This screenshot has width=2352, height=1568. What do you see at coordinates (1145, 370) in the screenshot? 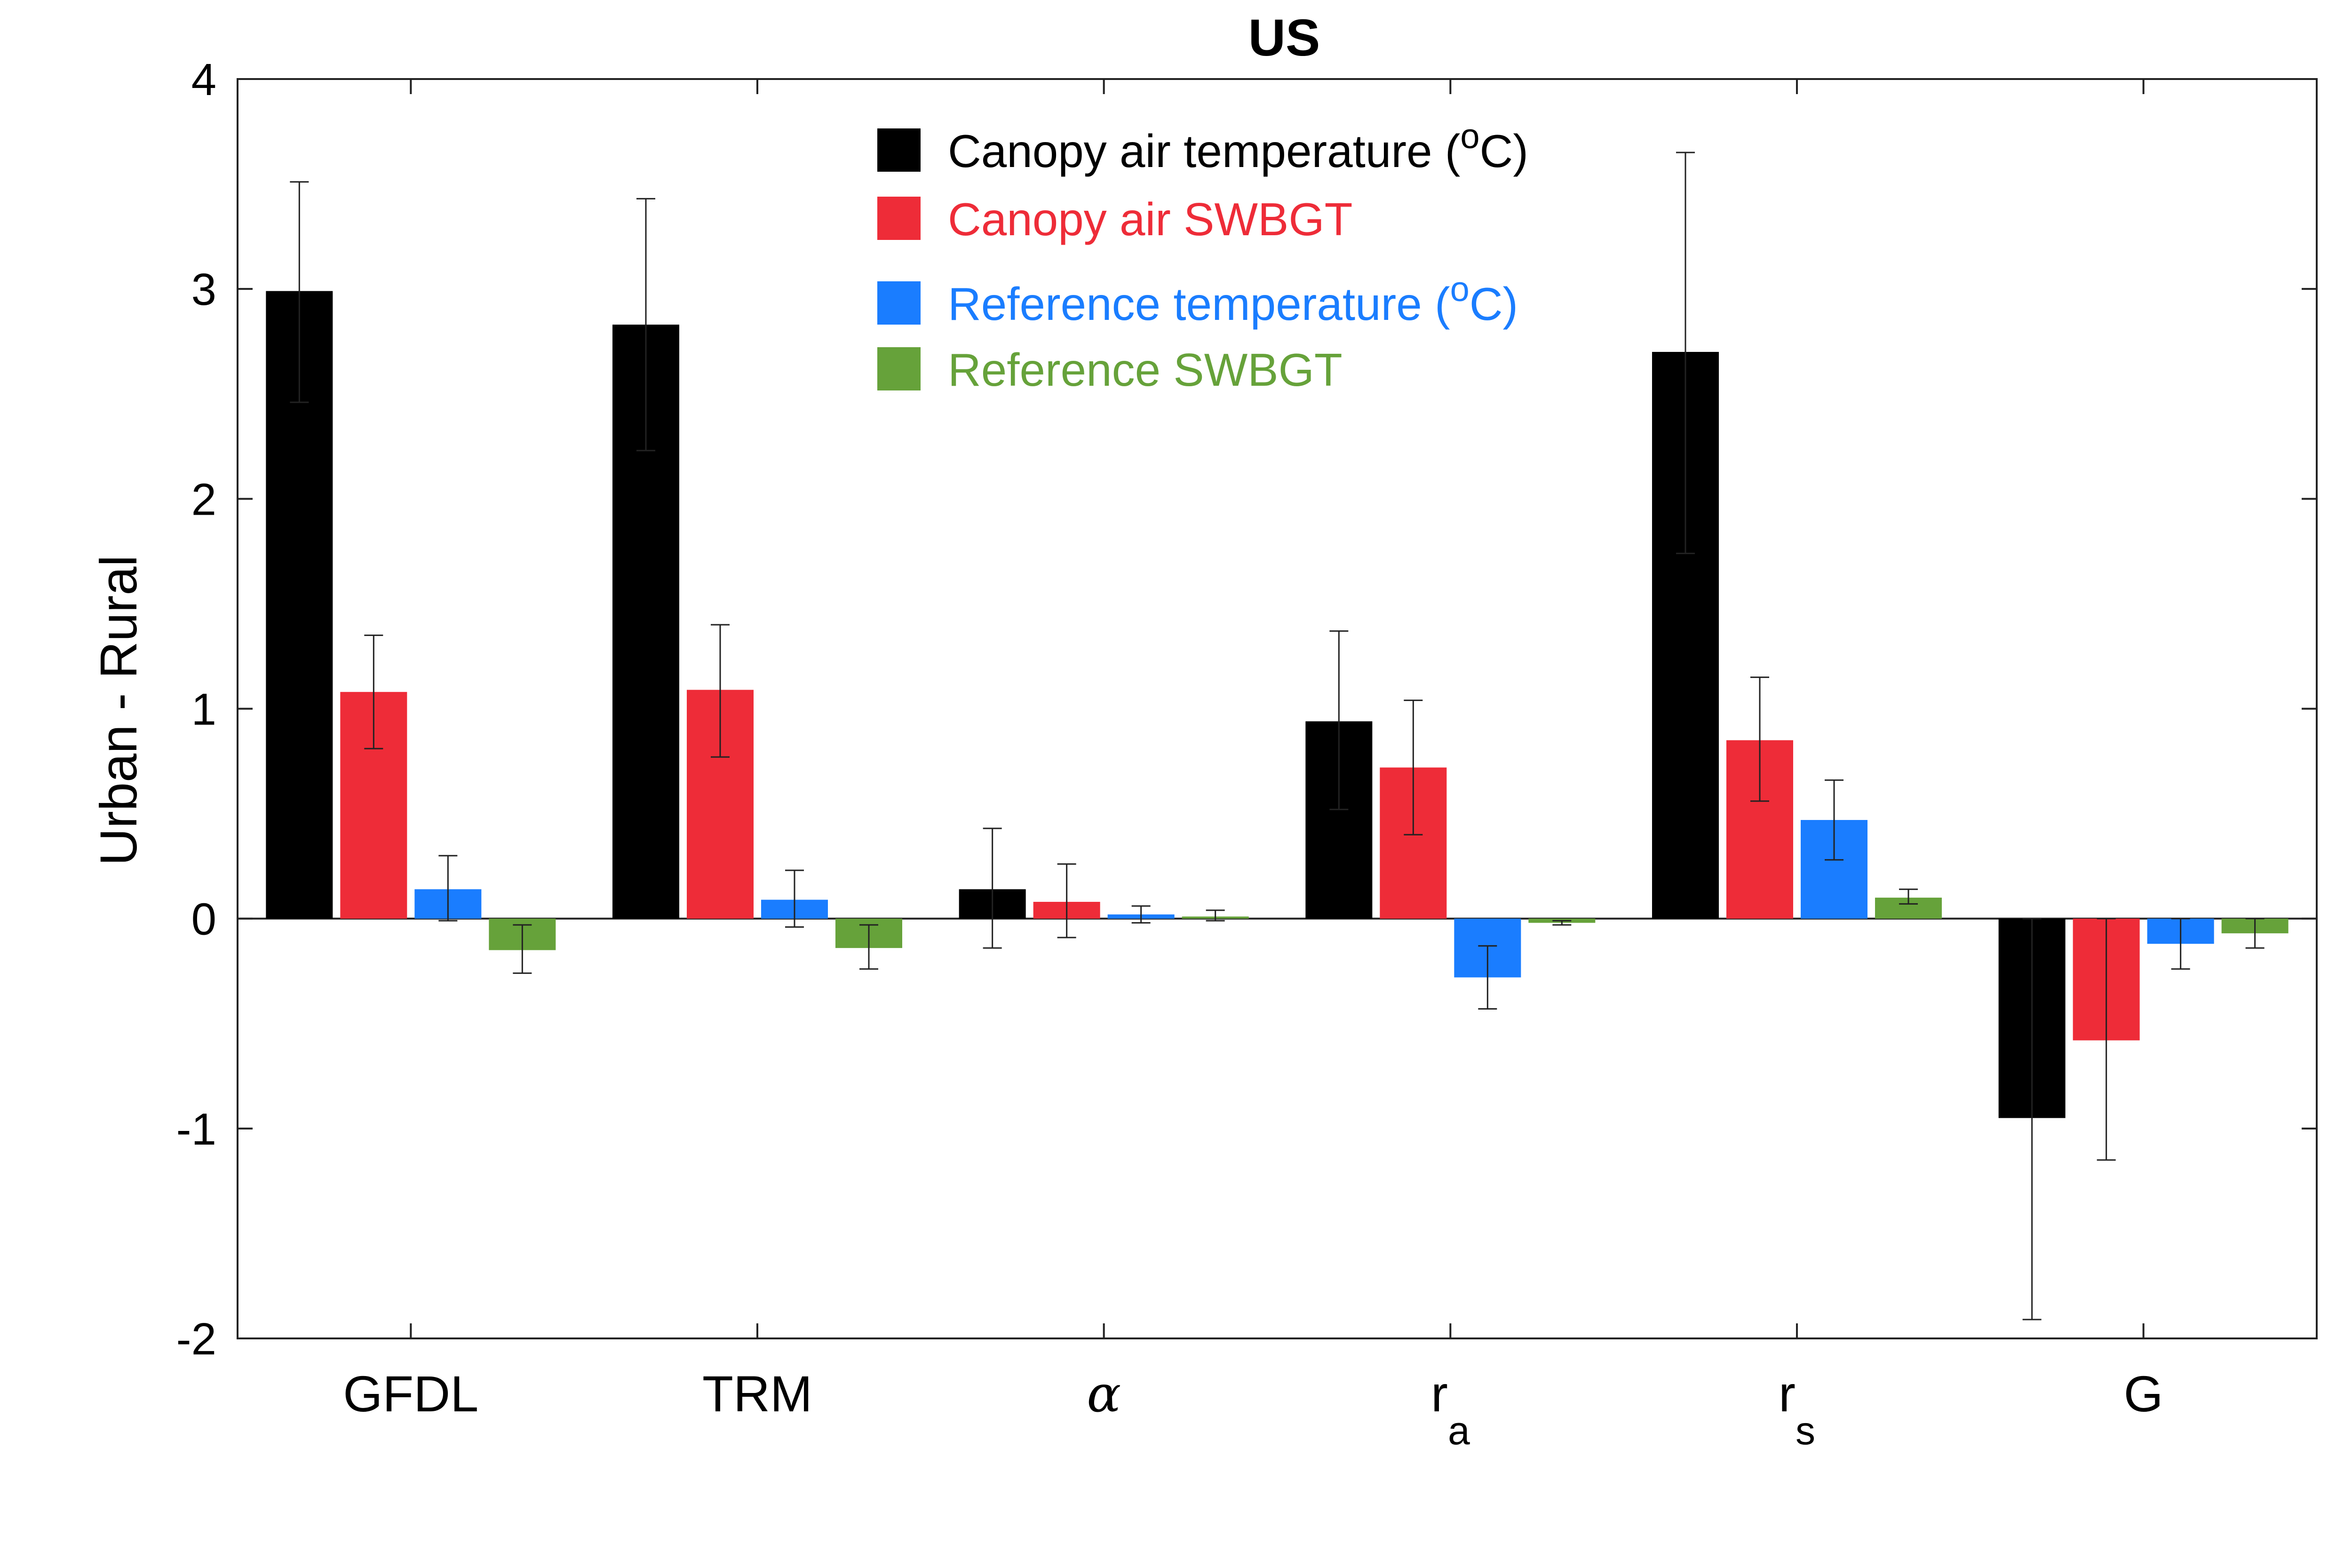
I see `legend-label: Reference SWBGT` at bounding box center [1145, 370].